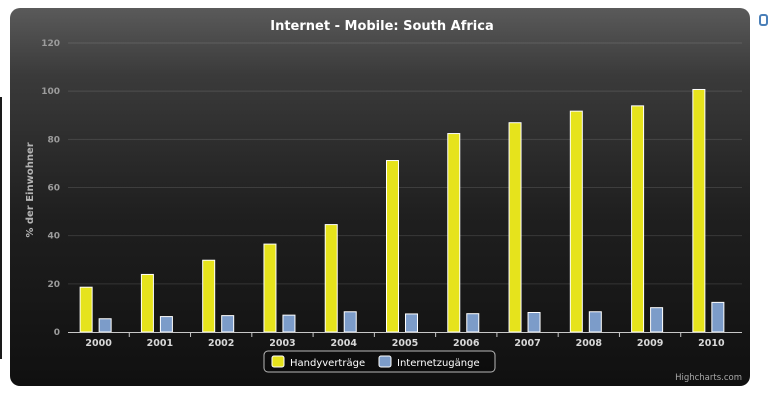 The width and height of the screenshot is (770, 400). What do you see at coordinates (30, 189) in the screenshot?
I see `y-axis-title: % der Einwohner` at bounding box center [30, 189].